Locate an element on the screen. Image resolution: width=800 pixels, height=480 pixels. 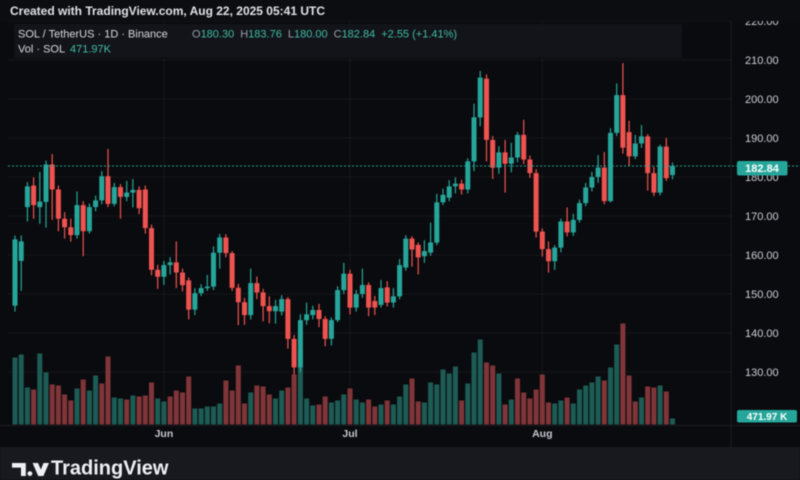
svg-text: TradingView is located at coordinates (110, 469).